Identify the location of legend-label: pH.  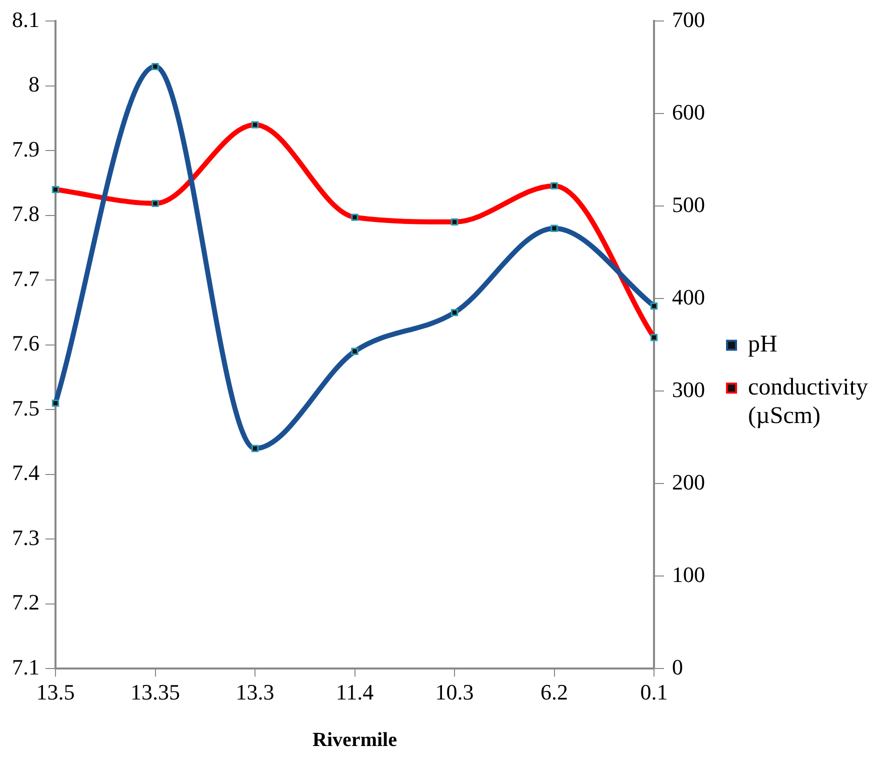
(763, 345).